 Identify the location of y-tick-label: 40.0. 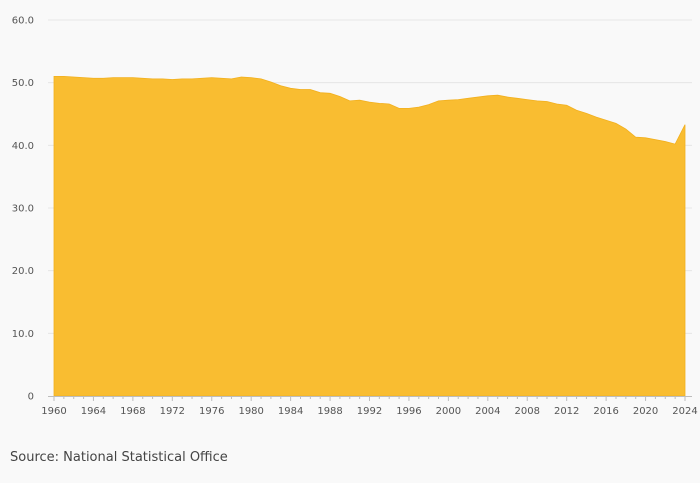
(23, 146).